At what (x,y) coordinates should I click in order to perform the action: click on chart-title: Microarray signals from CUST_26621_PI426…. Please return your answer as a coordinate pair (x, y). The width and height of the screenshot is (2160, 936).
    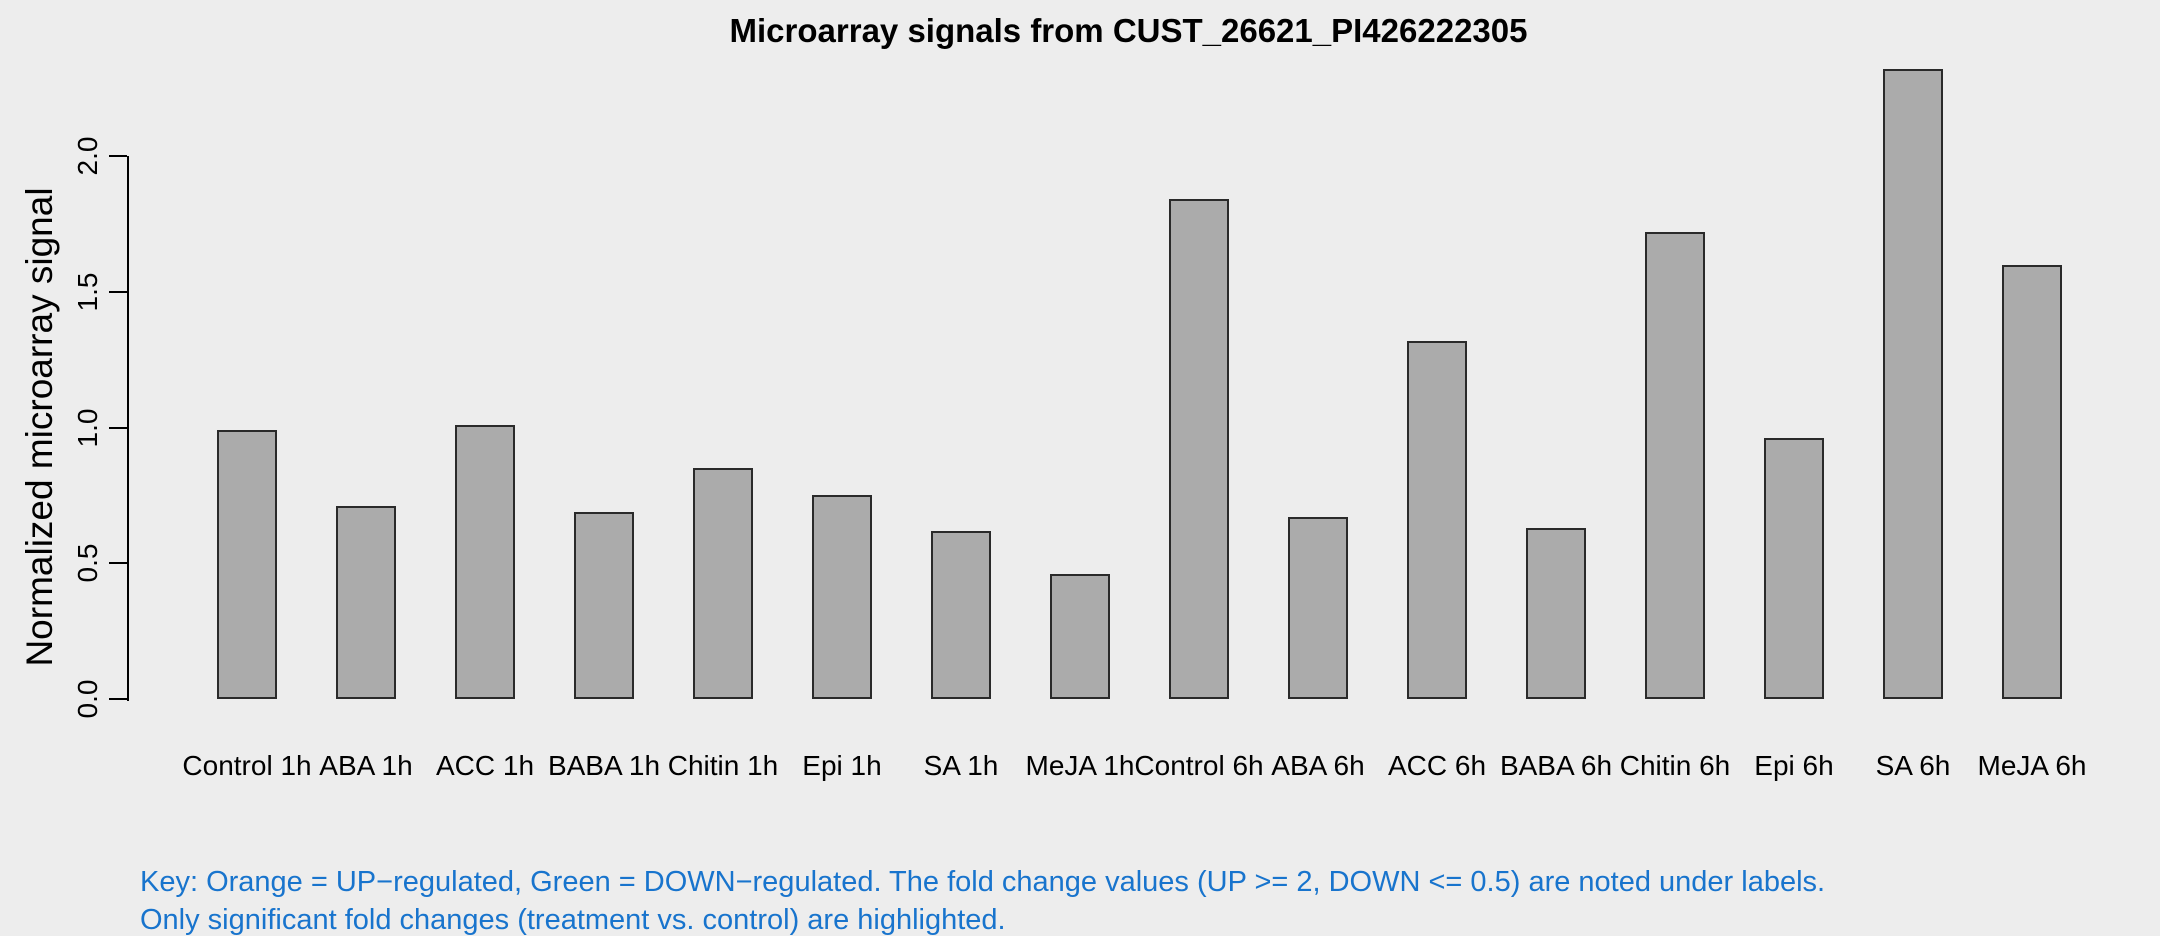
    Looking at the image, I should click on (1128, 30).